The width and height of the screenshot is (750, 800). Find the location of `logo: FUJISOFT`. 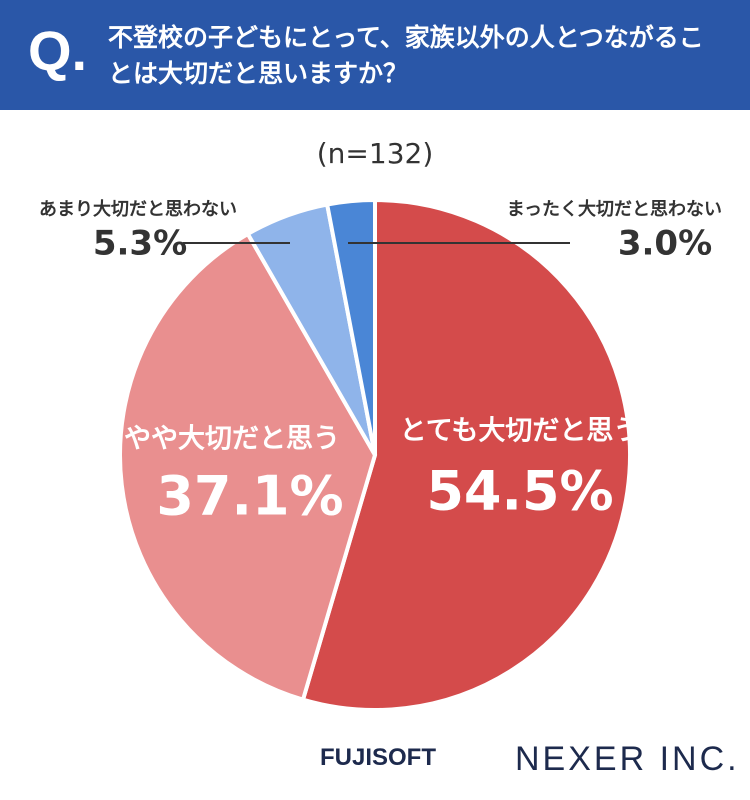

logo: FUJISOFT is located at coordinates (378, 757).